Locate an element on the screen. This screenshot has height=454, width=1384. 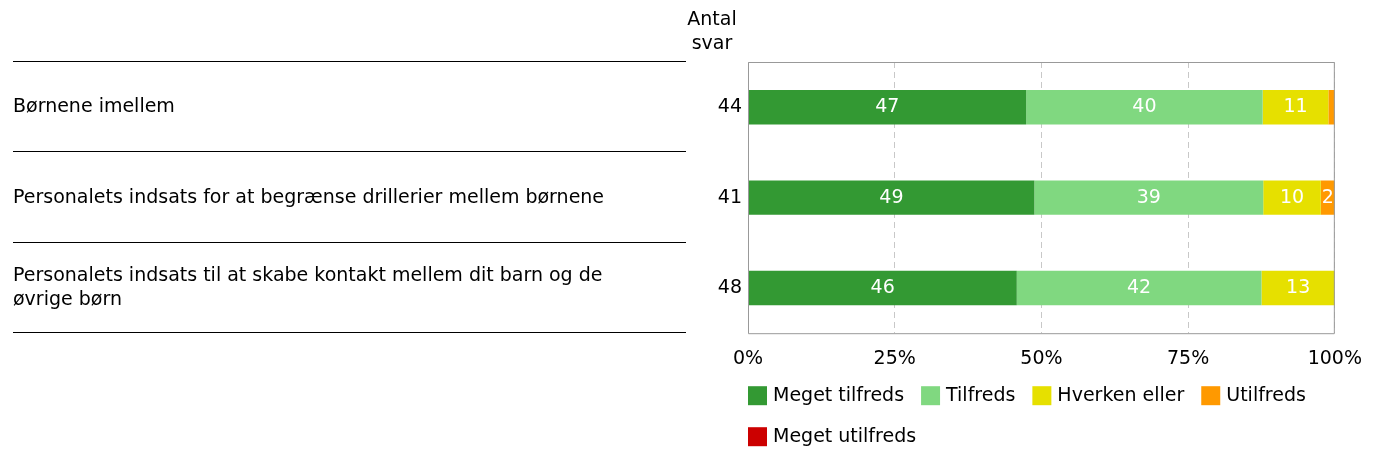
x-tick-label: 100% is located at coordinates (1334, 356).